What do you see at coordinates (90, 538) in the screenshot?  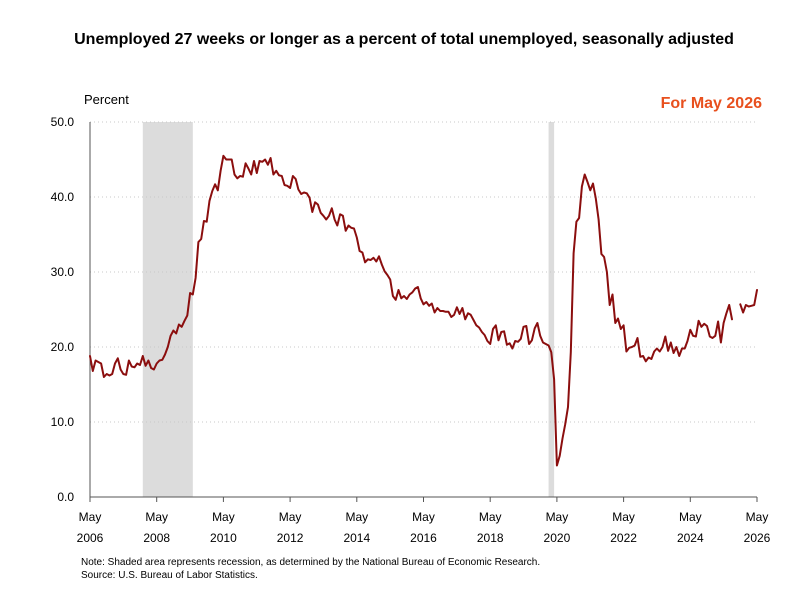 I see `x-tick-label-year: 2006` at bounding box center [90, 538].